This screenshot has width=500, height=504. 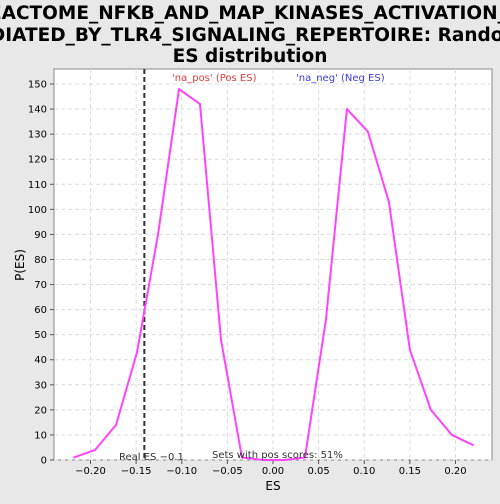 What do you see at coordinates (40, 335) in the screenshot?
I see `y-tick-label-5: 50` at bounding box center [40, 335].